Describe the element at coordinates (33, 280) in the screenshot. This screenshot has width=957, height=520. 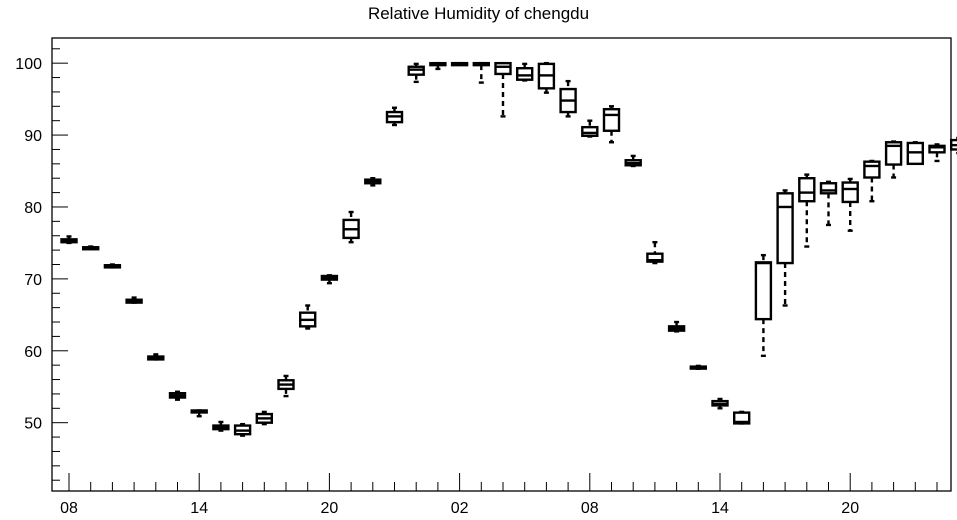
I see `y-tick-label: 70` at that location.